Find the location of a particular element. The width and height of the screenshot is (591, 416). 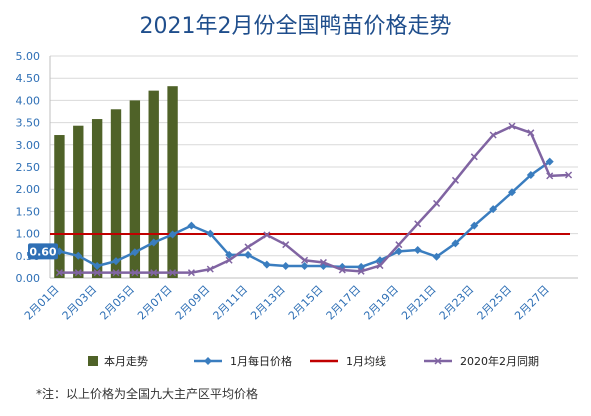

y-tick-label: 3.00 is located at coordinates (28, 145).